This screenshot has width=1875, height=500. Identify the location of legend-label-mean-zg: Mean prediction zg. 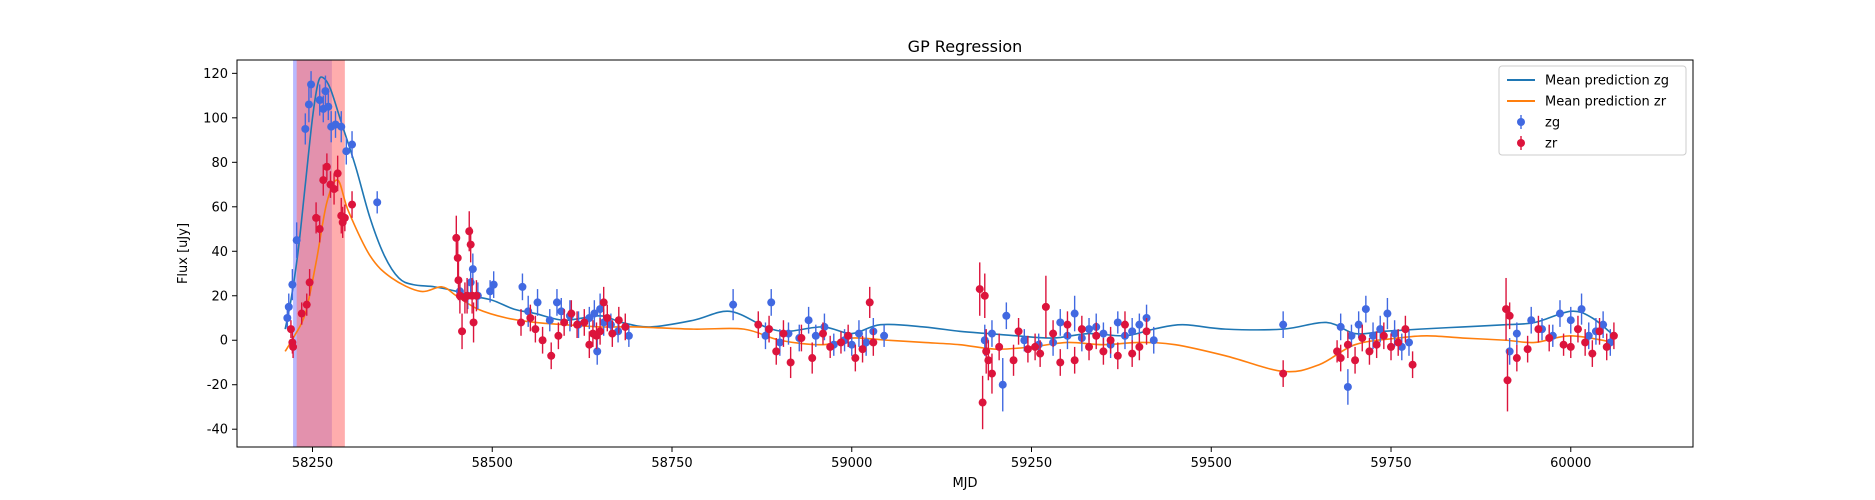
(1607, 81).